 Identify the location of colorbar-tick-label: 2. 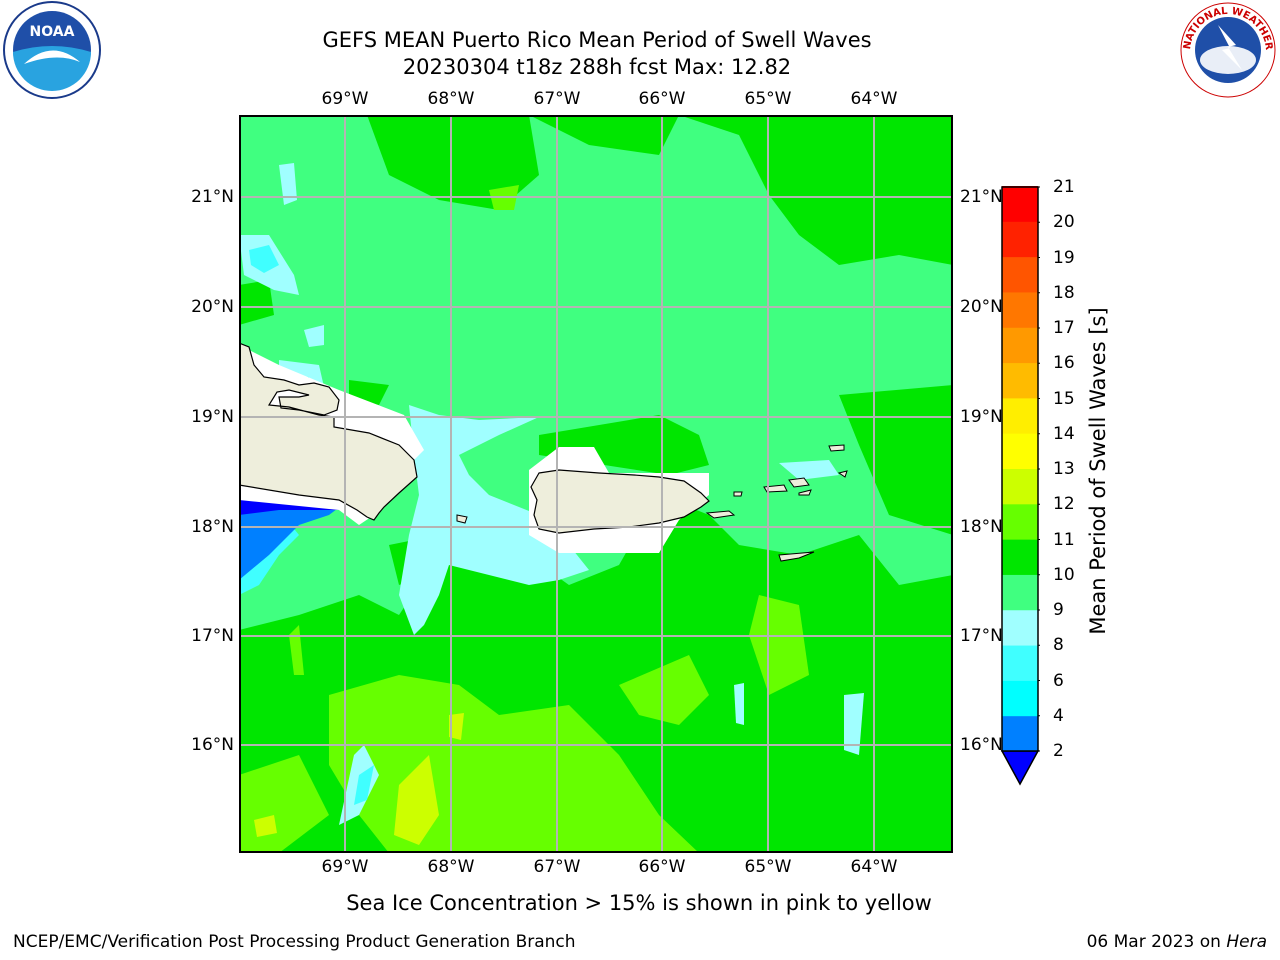
(1058, 751).